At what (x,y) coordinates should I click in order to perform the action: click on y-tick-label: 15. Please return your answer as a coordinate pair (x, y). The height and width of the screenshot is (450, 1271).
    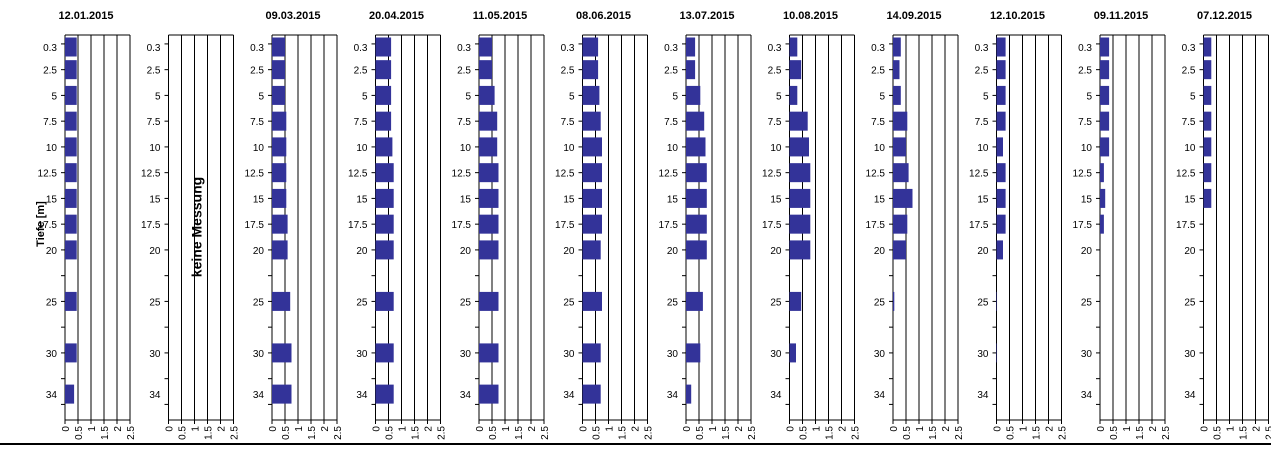
    Looking at the image, I should click on (776, 199).